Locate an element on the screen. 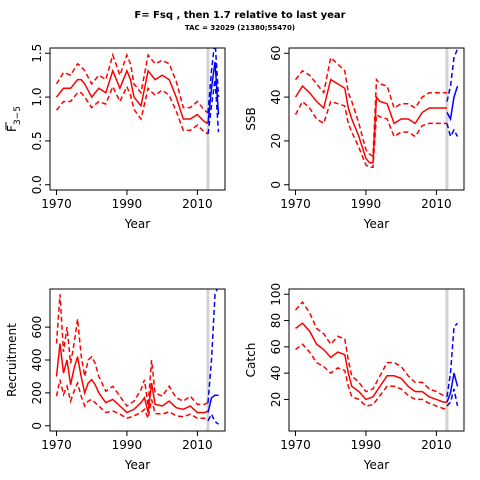  y-axis-title: F3−5 is located at coordinates (14, 119).